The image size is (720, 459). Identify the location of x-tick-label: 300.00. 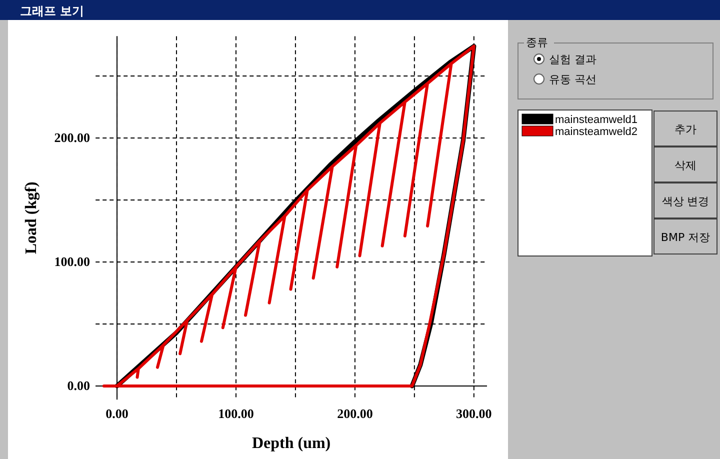
(474, 413).